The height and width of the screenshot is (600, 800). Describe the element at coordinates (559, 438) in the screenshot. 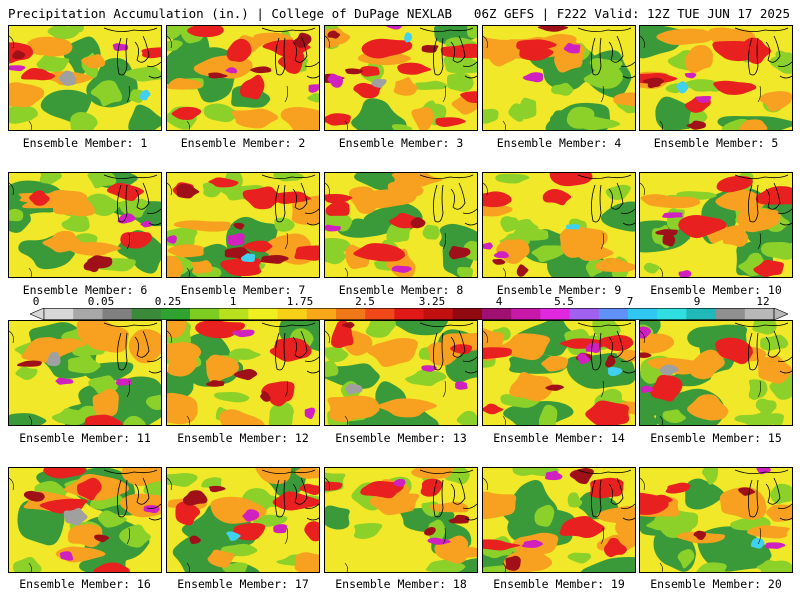

I see `ensemble-member-label: Ensemble Member: 14` at that location.